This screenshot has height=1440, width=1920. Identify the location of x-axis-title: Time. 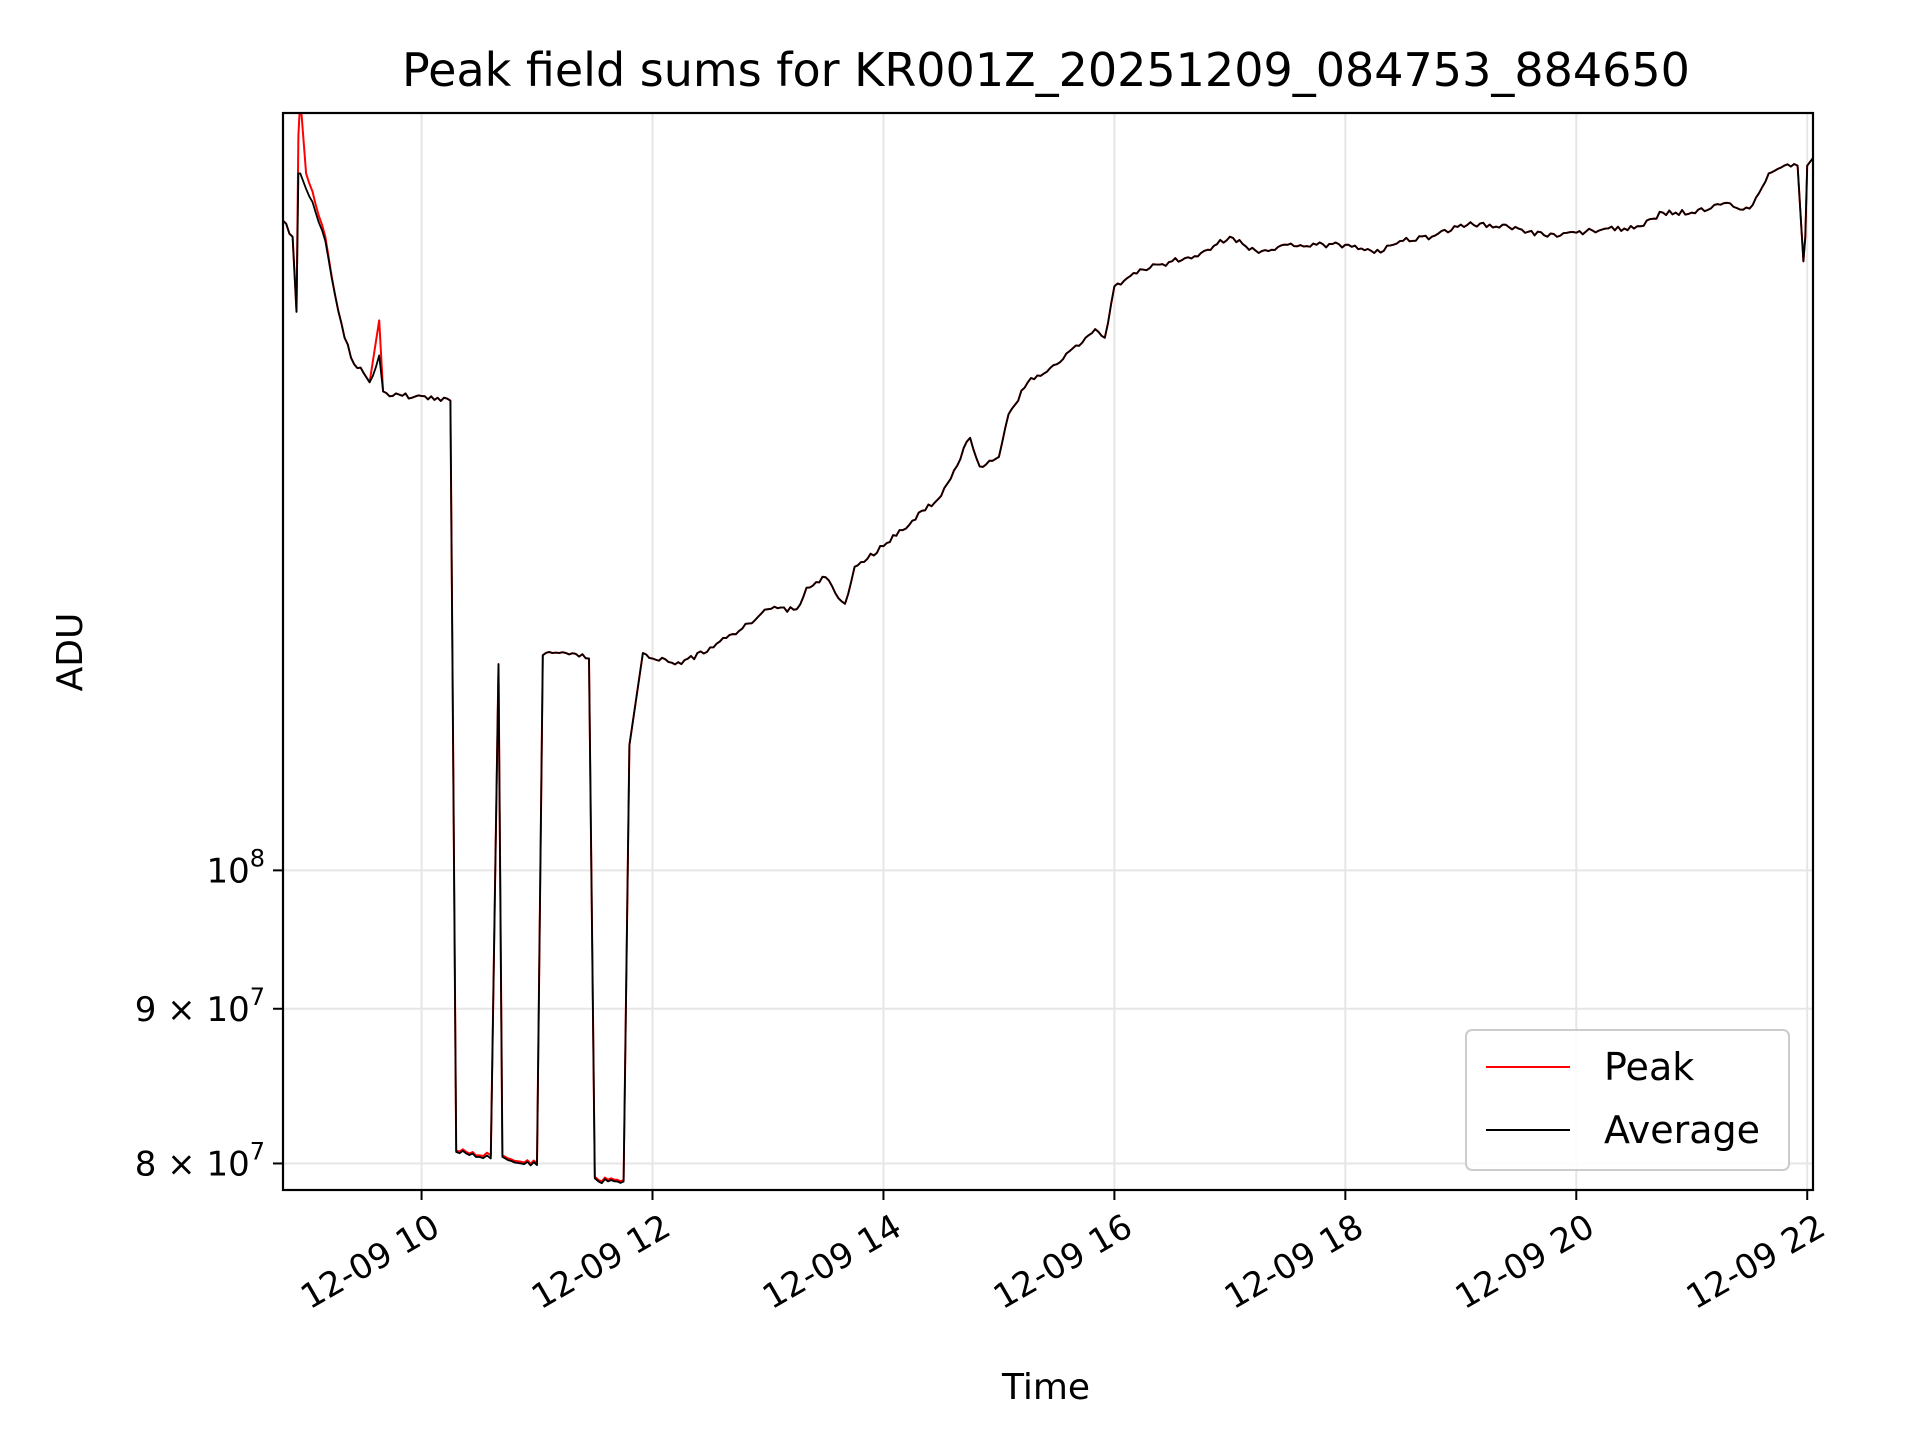
(1045, 1387).